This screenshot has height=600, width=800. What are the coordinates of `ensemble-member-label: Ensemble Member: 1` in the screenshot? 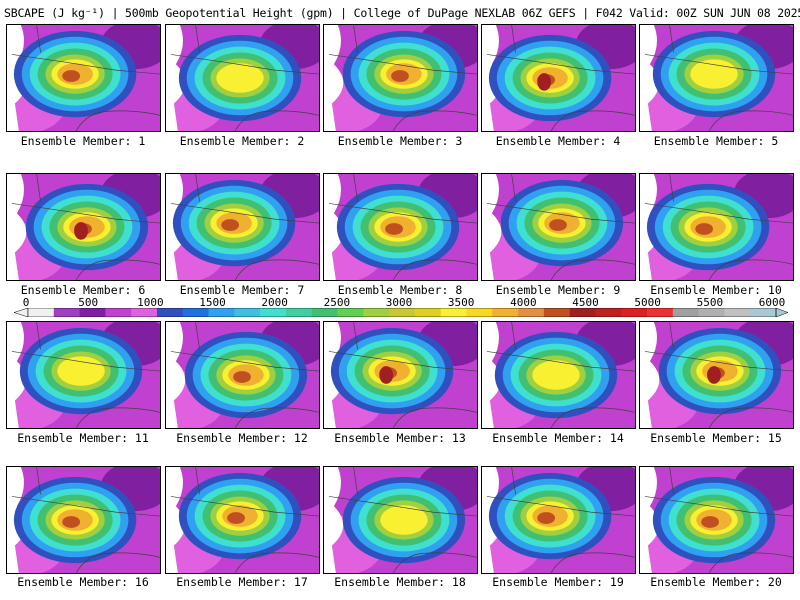 It's located at (83, 141).